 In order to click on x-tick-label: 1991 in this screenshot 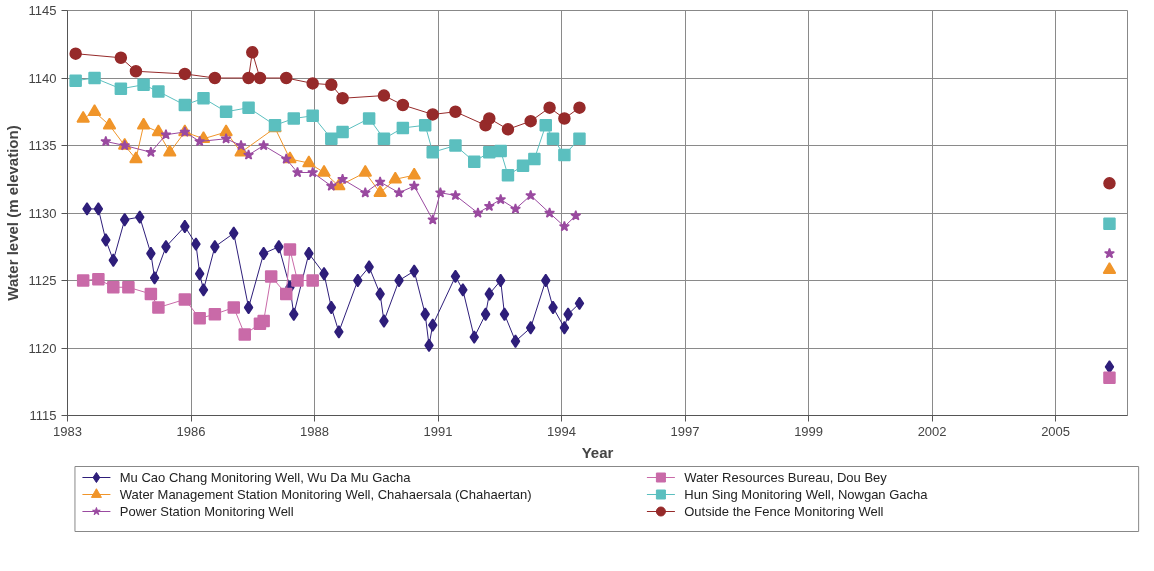, I will do `click(438, 431)`.